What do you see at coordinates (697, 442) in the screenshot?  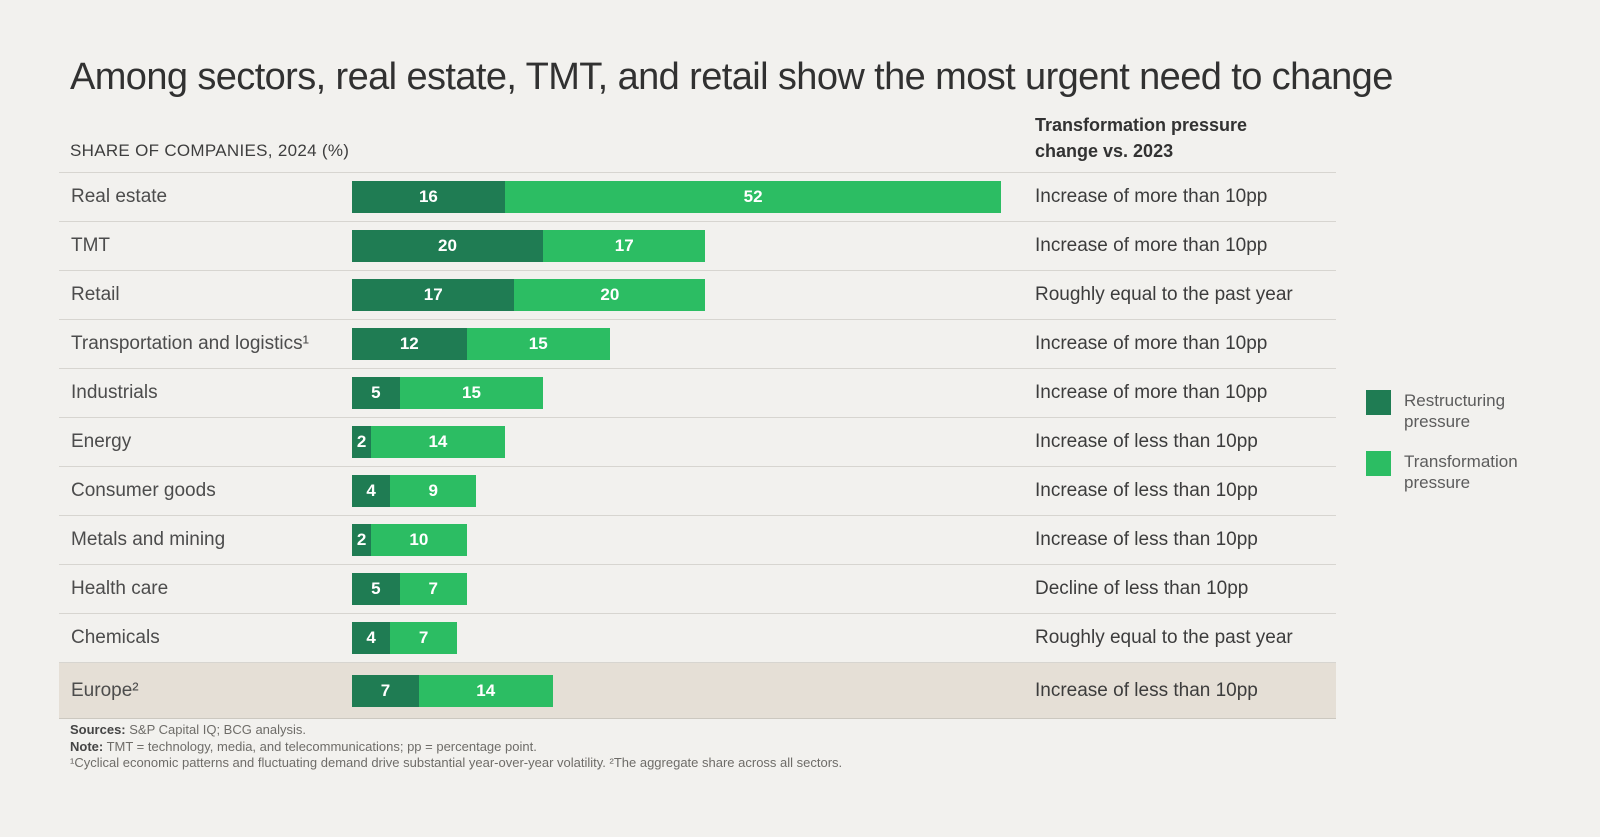 I see `sector-row: Energy 2 14 Increase of less than 10pp` at bounding box center [697, 442].